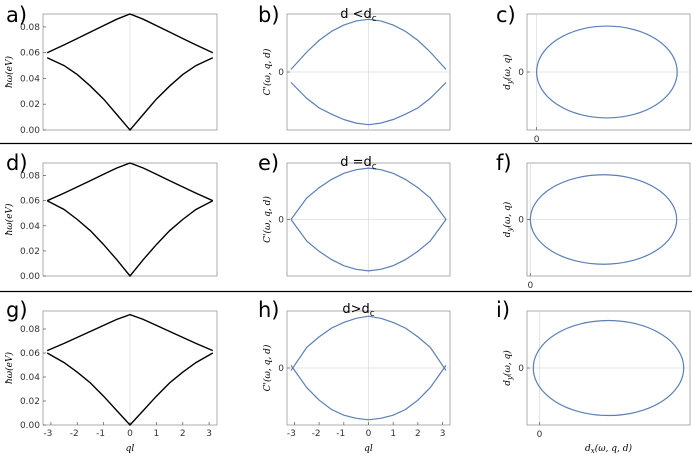 This screenshot has height=456, width=692. I want to click on panel-label: b), so click(269, 15).